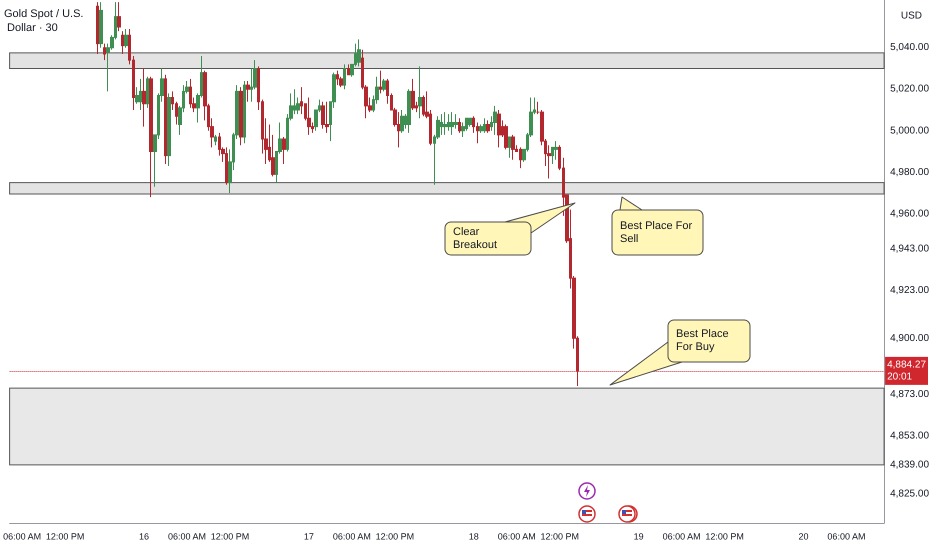  What do you see at coordinates (910, 214) in the screenshot?
I see `y-tick-label: 4,960.00` at bounding box center [910, 214].